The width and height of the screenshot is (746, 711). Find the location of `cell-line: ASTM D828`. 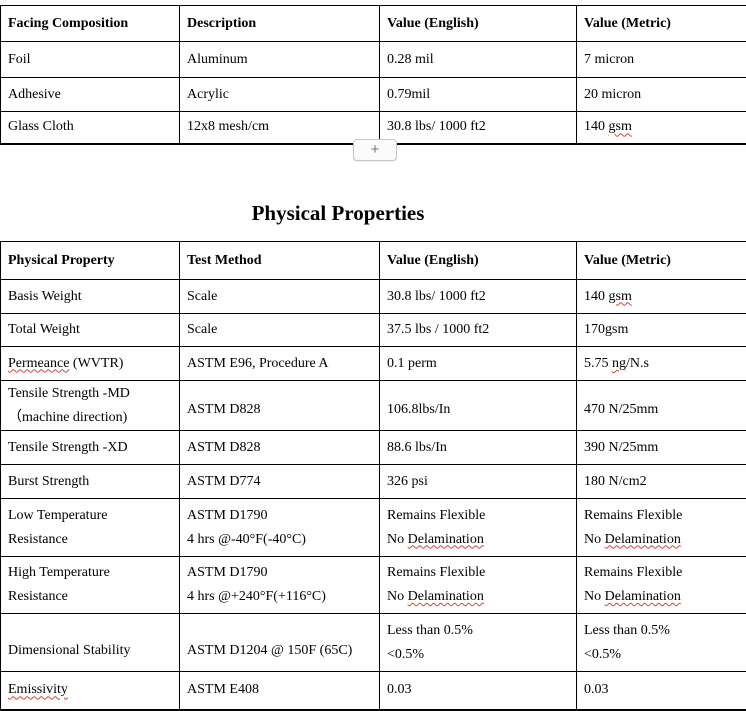

cell-line: ASTM D828 is located at coordinates (281, 448).